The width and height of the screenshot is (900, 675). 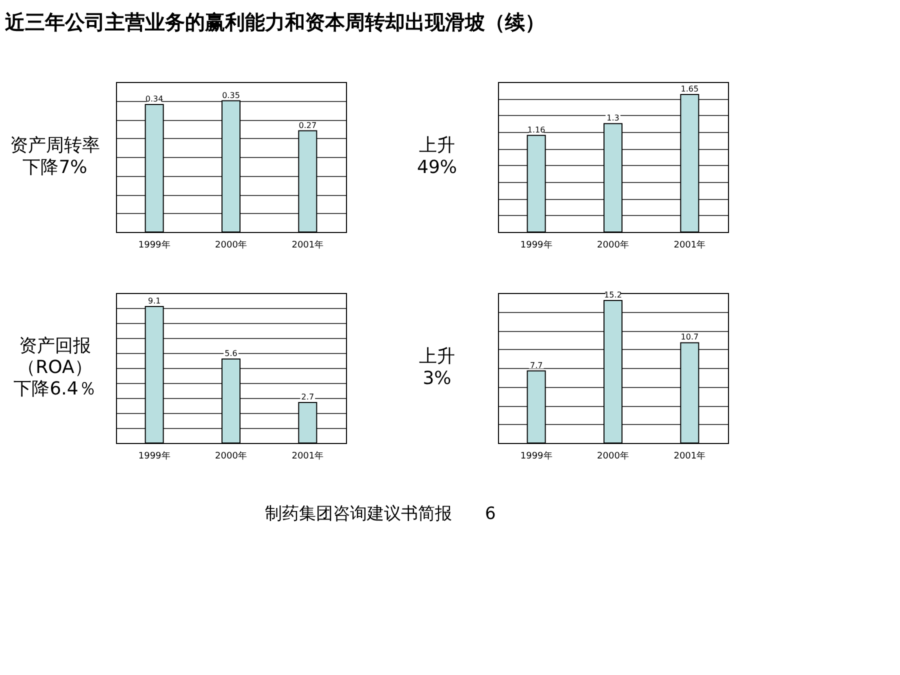 What do you see at coordinates (55, 145) in the screenshot?
I see `text: 资产周转率` at bounding box center [55, 145].